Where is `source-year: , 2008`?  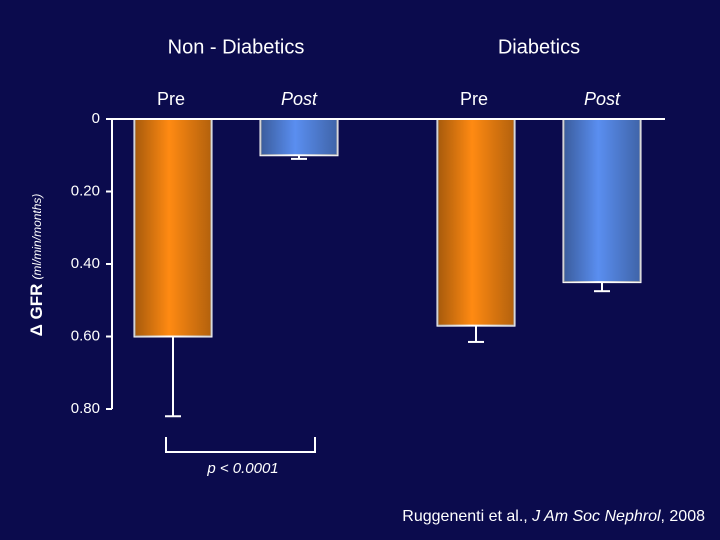 source-year: , 2008 is located at coordinates (683, 516).